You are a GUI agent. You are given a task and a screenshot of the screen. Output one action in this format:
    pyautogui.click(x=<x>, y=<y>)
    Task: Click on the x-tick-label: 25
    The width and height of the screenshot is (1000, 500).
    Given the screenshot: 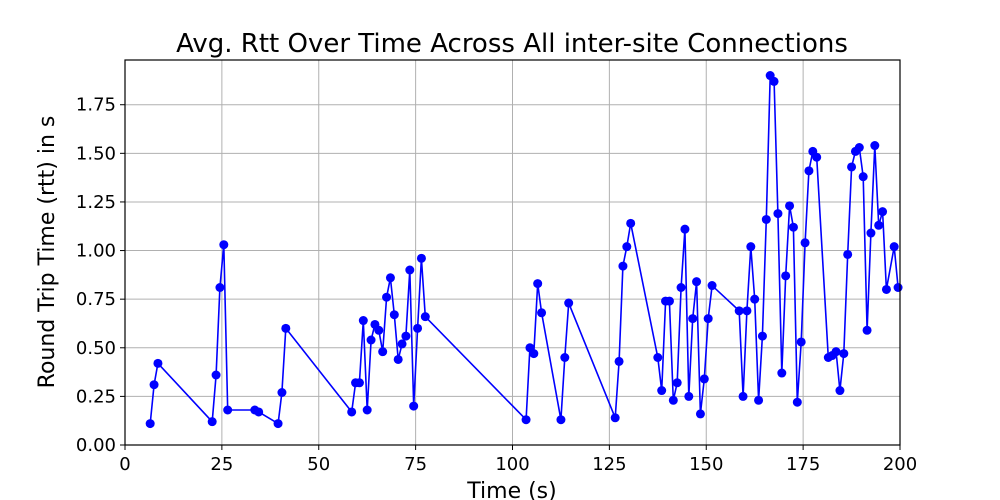 What is the action you would take?
    pyautogui.click(x=221, y=464)
    